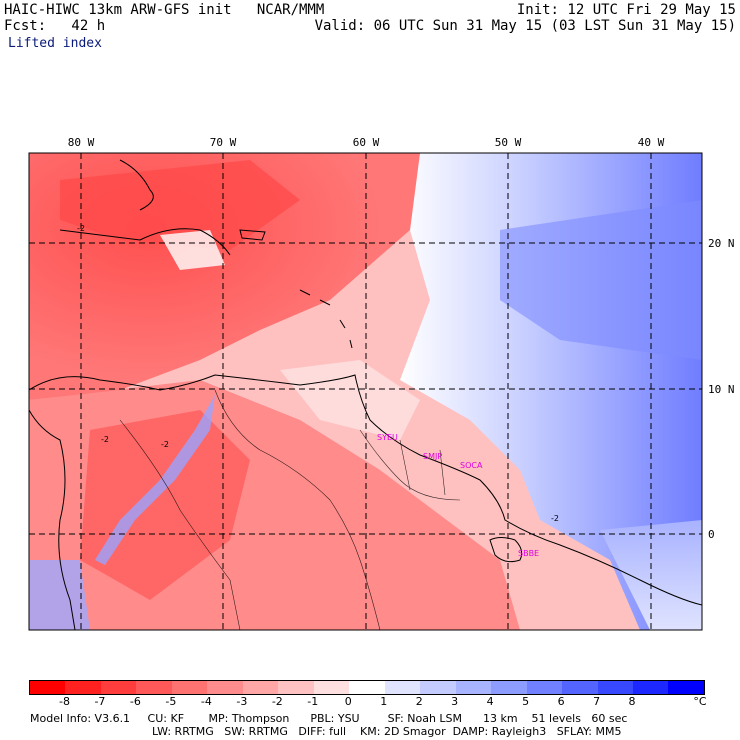  I want to click on unstable-core-south, so click(165, 505).